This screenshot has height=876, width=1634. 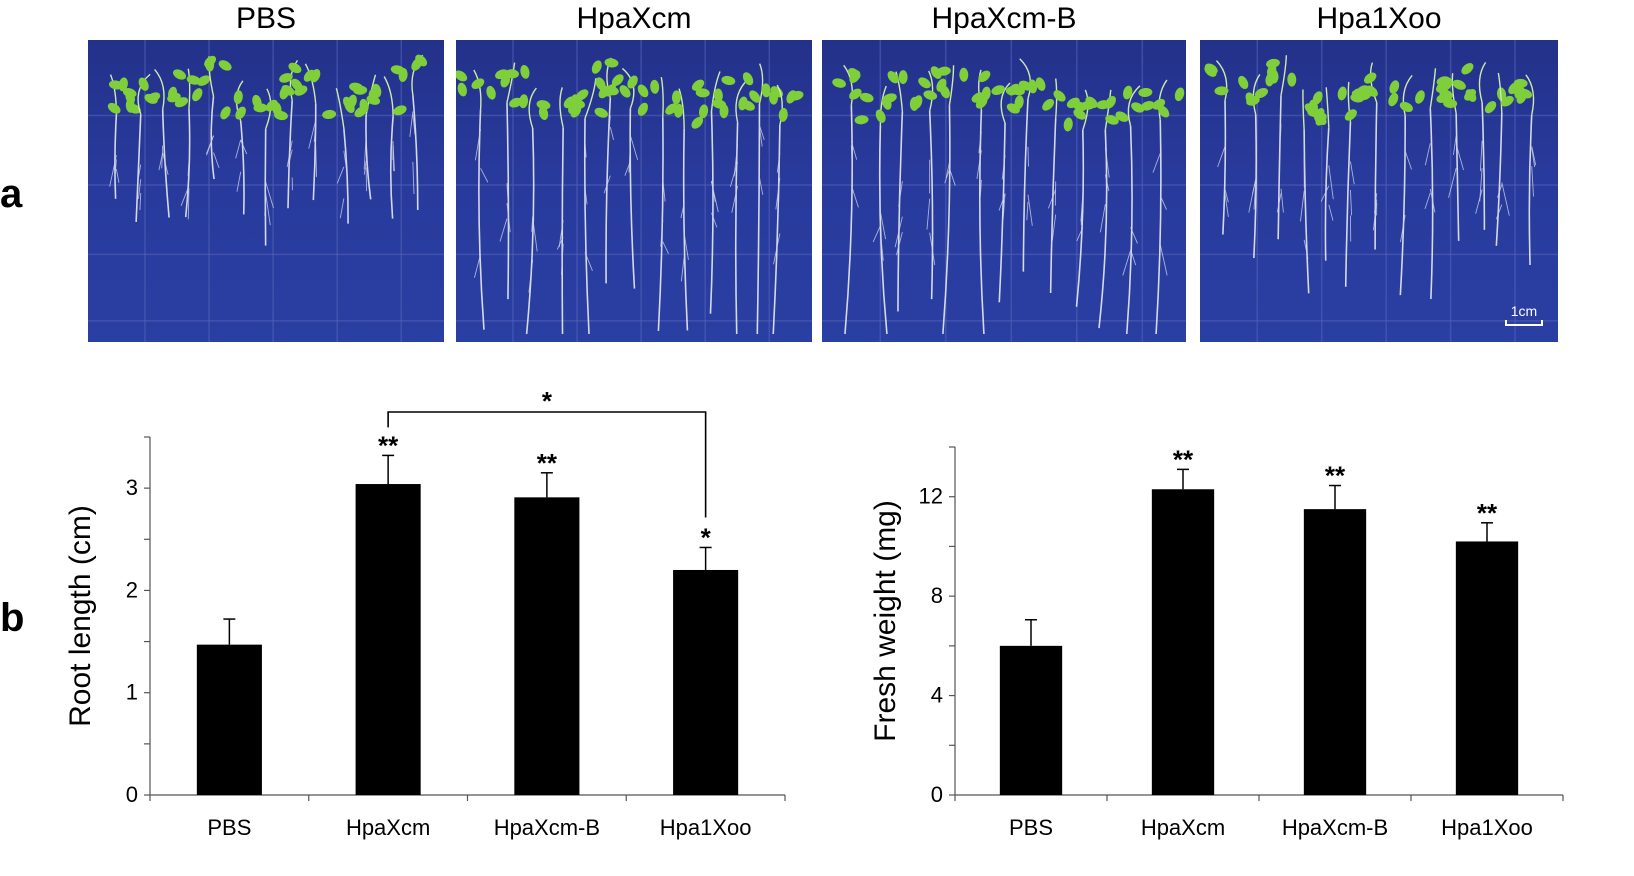 I want to click on panel-label-b: b, so click(x=12, y=618).